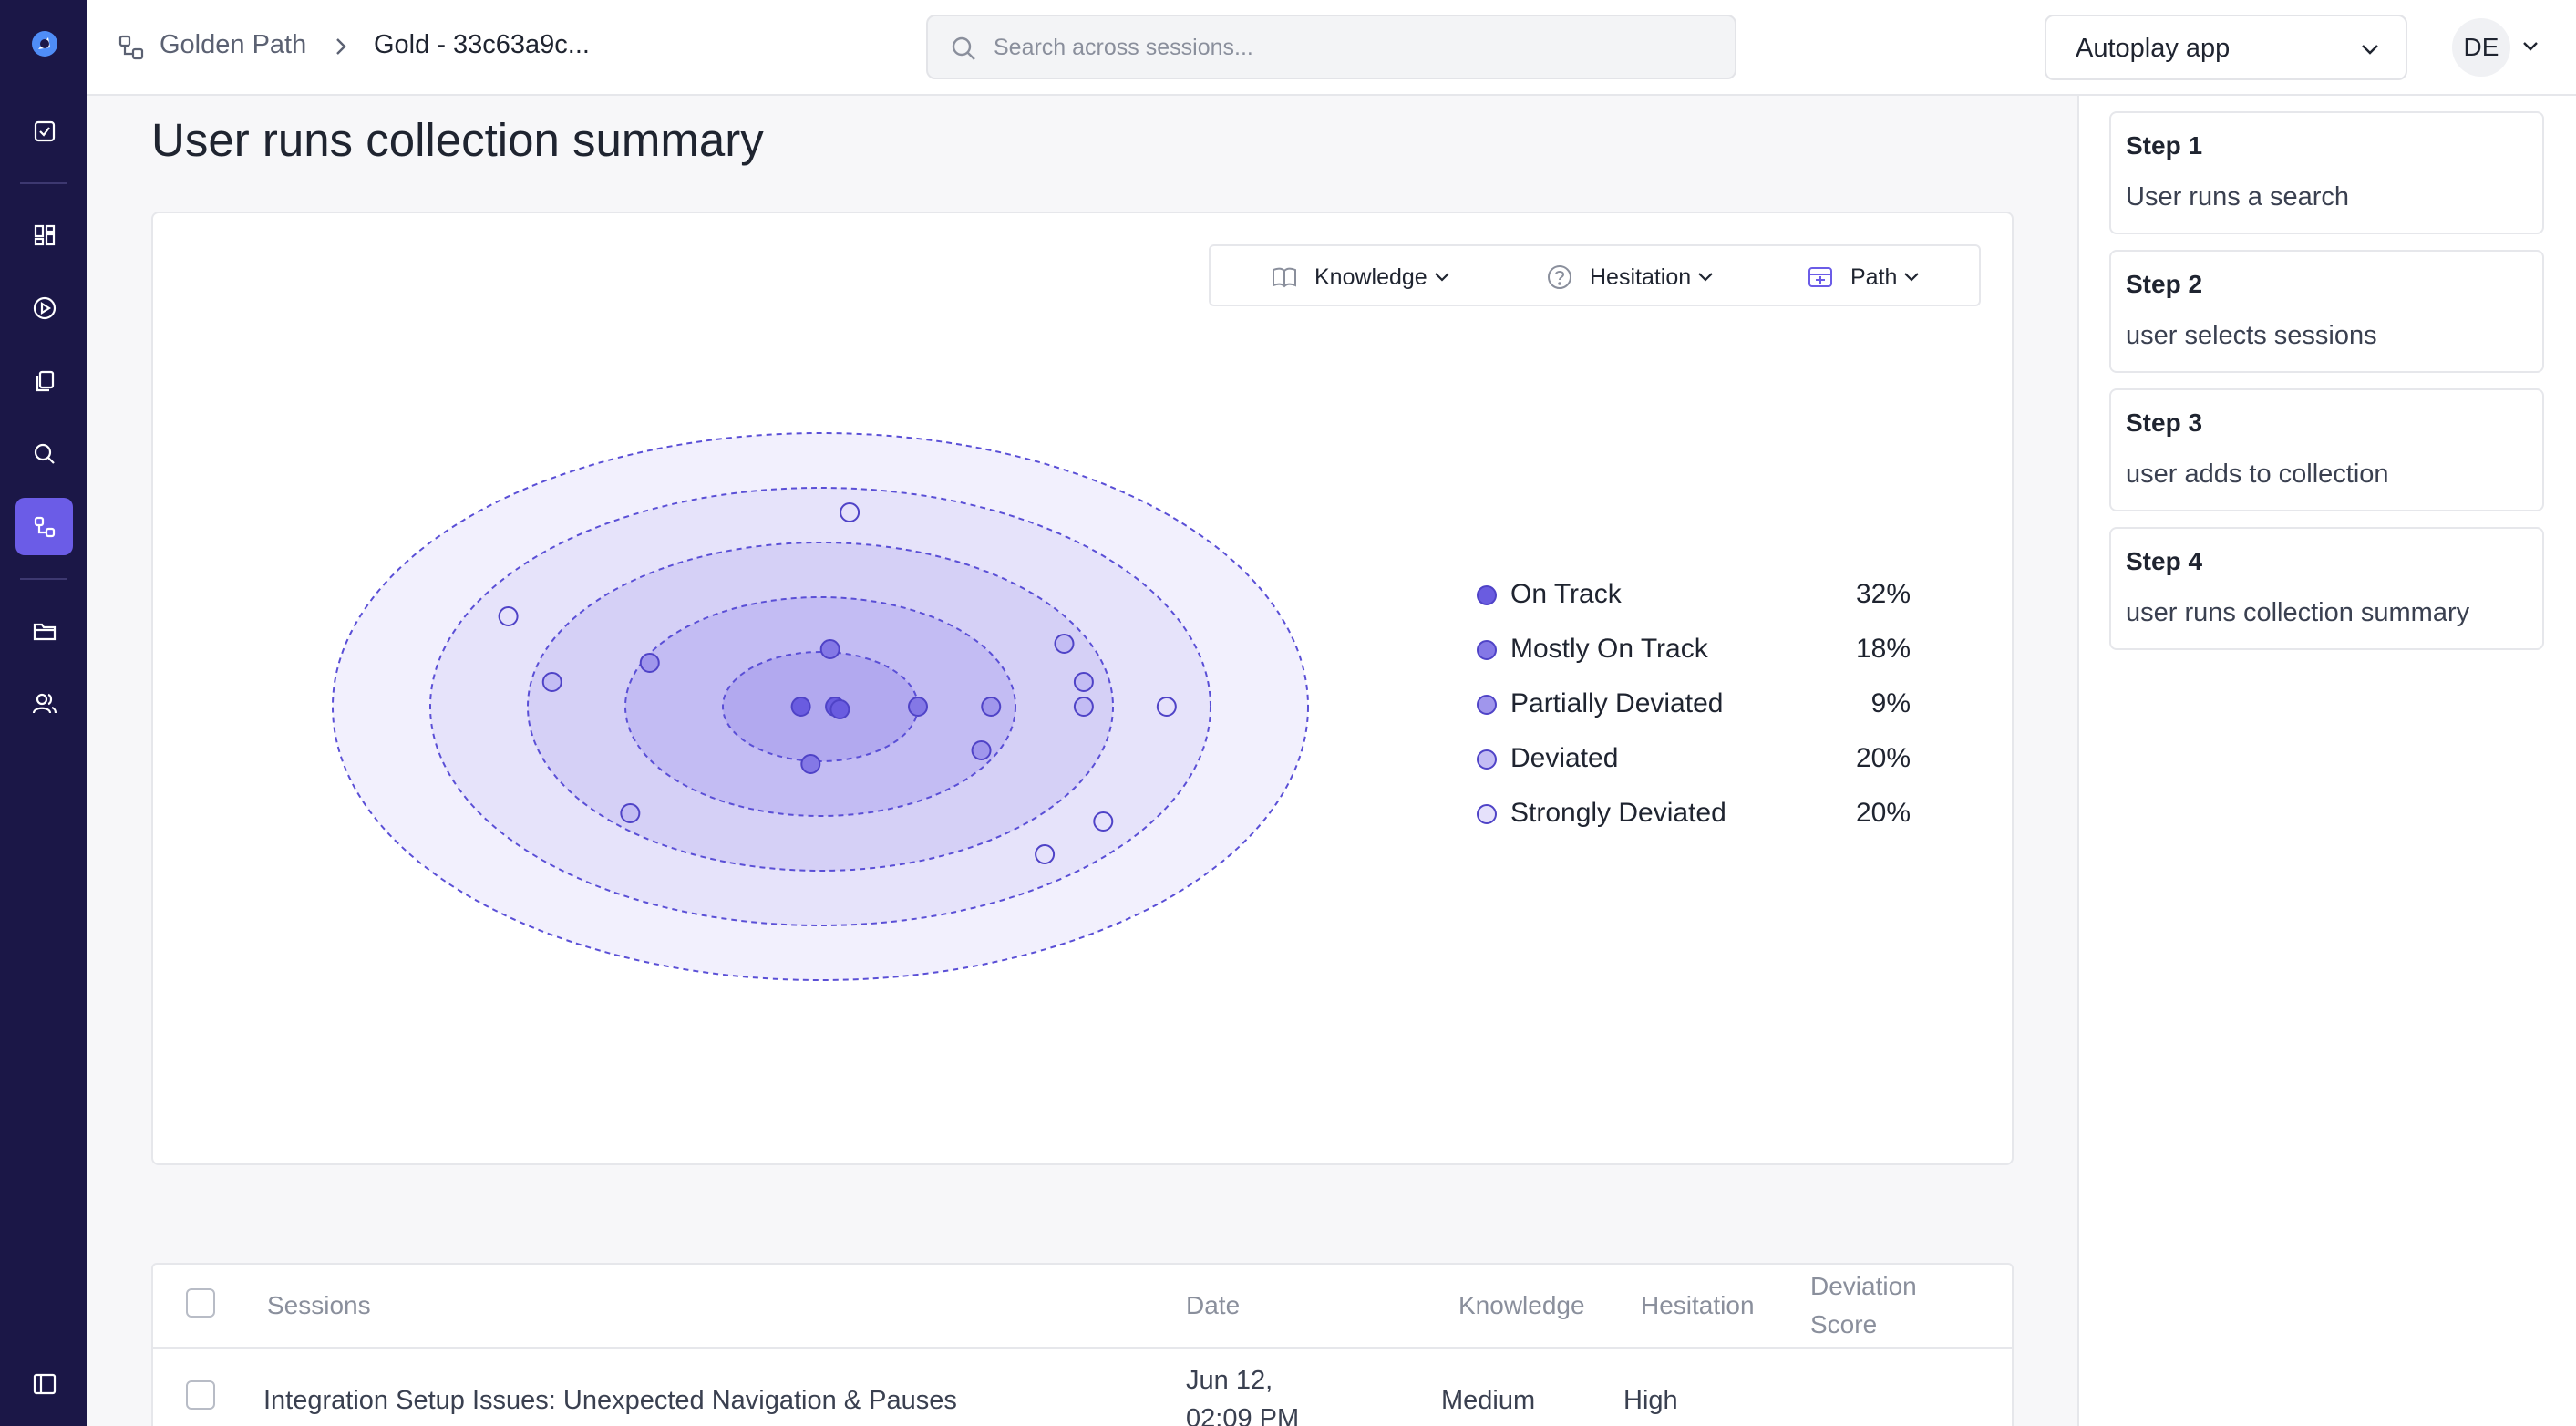 The height and width of the screenshot is (1426, 2576). I want to click on breadcrumb-root: Golden Path, so click(233, 44).